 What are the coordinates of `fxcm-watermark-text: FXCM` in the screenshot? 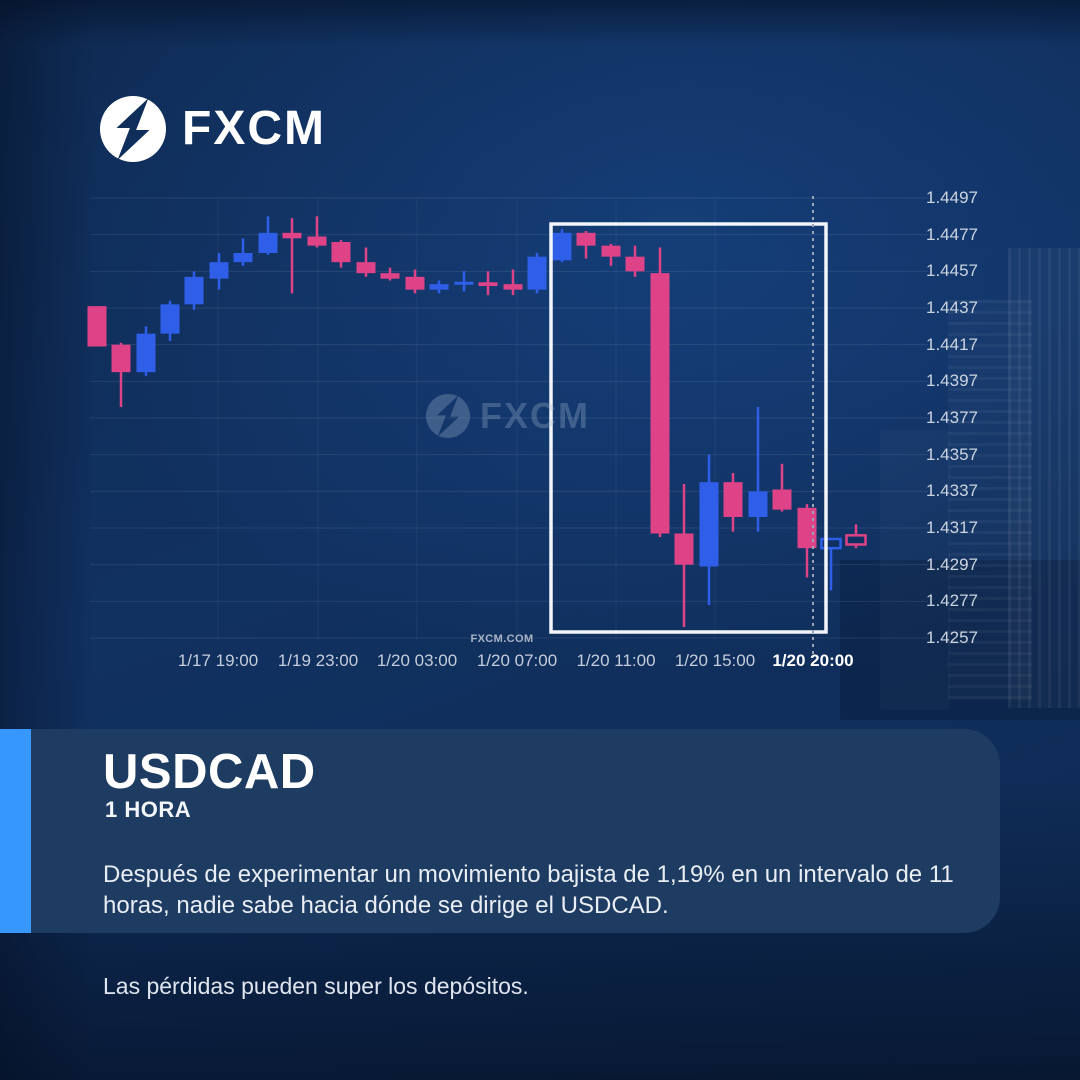 It's located at (535, 415).